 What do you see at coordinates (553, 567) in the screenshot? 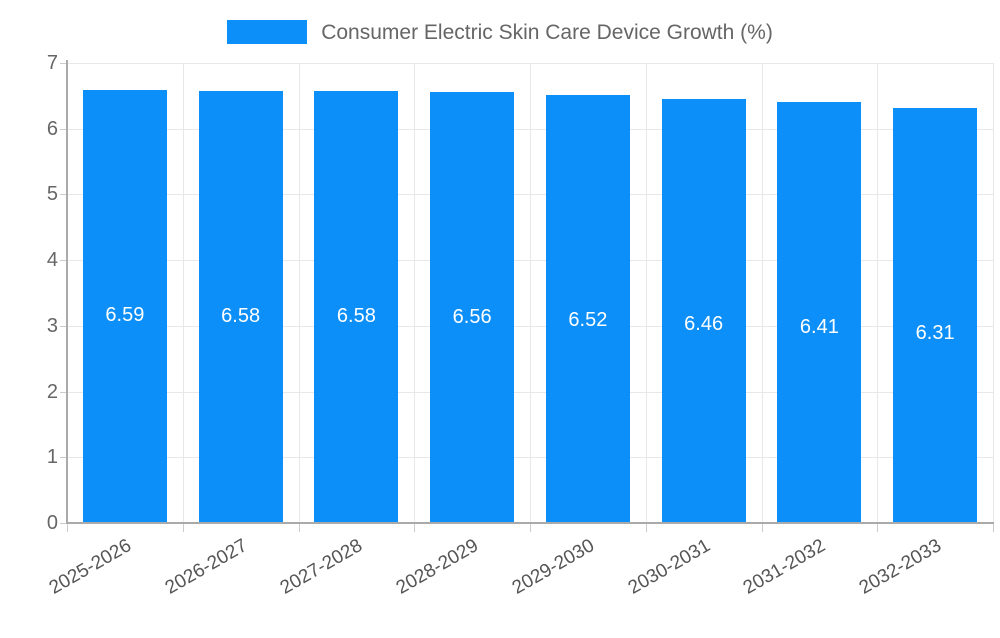
I see `x-axis-label-text: 2029-2030` at bounding box center [553, 567].